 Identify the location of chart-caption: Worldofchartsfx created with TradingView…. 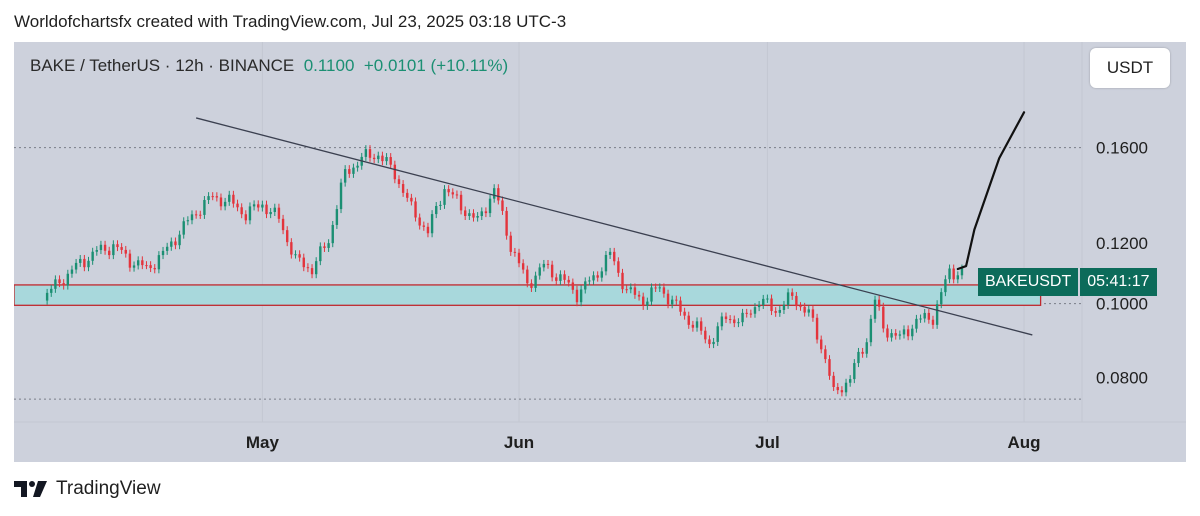
(290, 21).